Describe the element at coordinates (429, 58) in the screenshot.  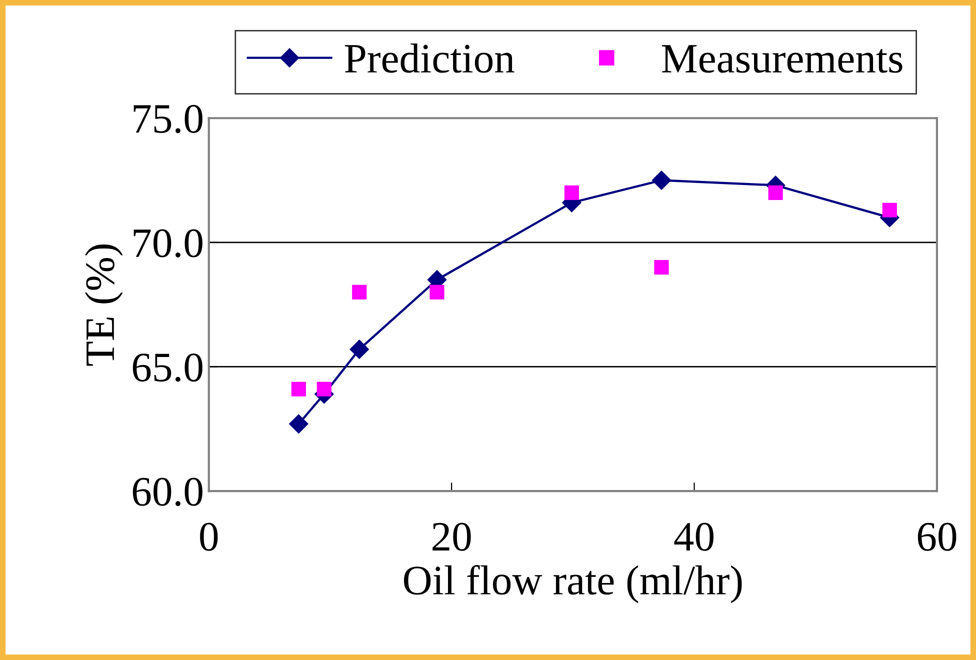
I see `legend-label: Prediction` at that location.